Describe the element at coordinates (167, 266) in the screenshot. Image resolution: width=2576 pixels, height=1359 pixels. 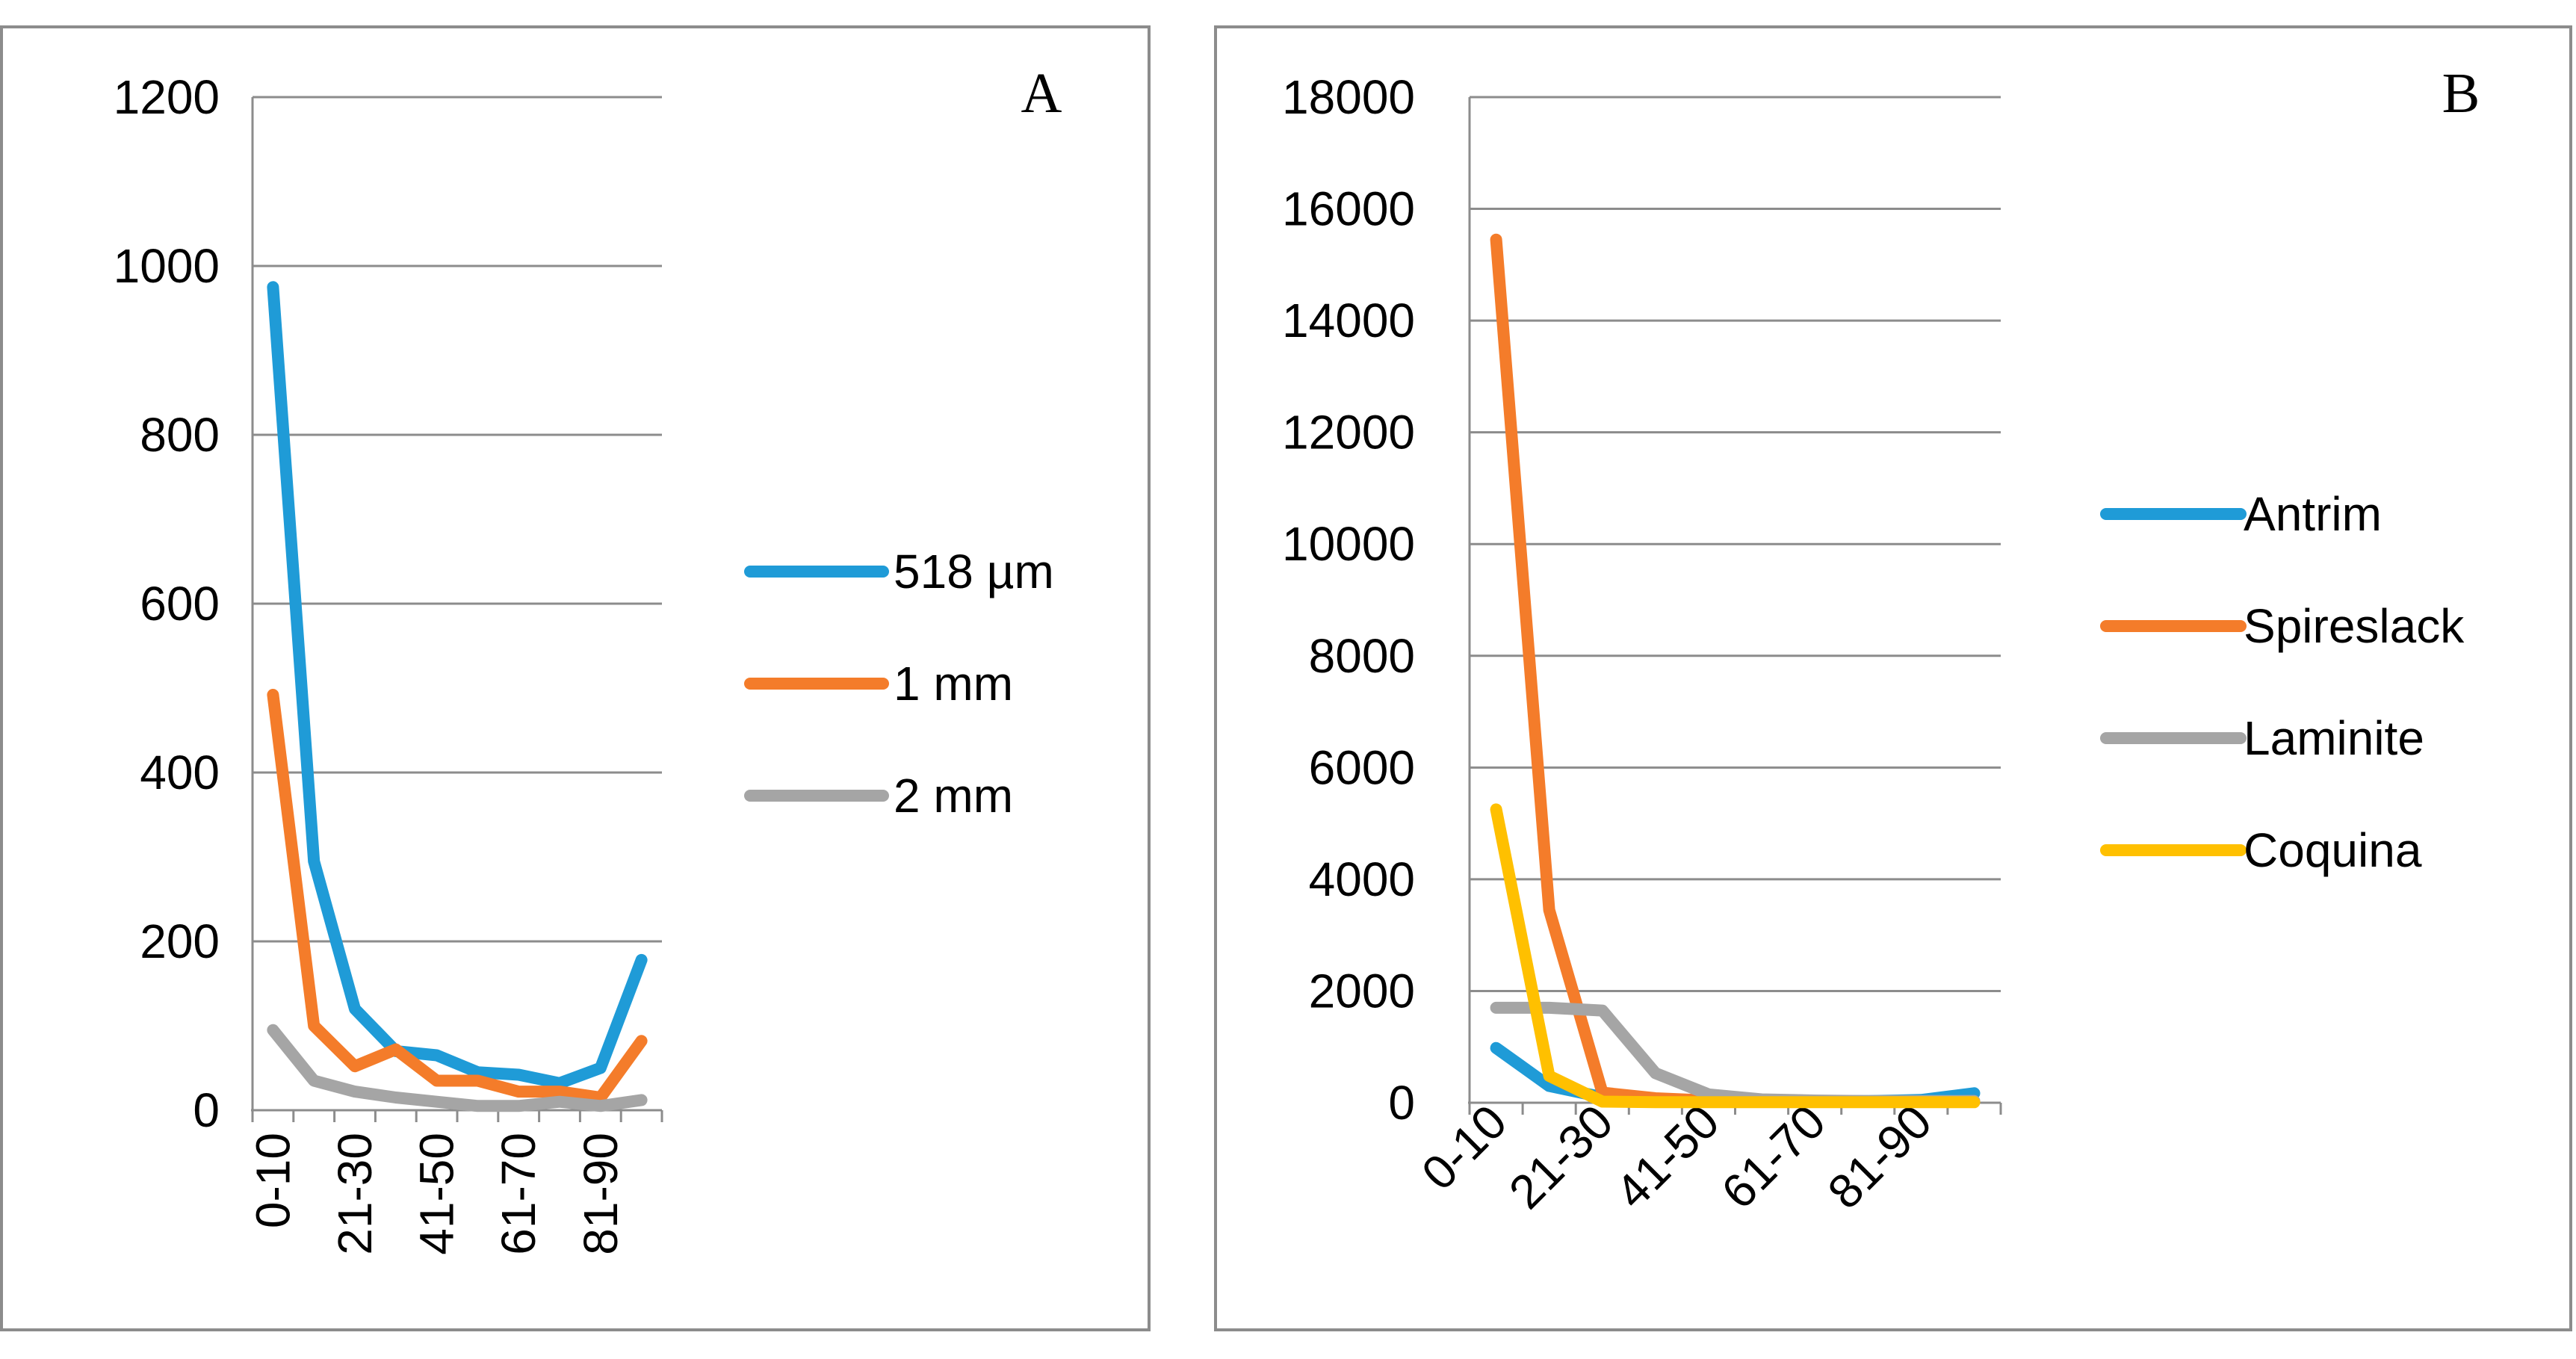
I see `chart-a-y-tick-label: 1000` at that location.